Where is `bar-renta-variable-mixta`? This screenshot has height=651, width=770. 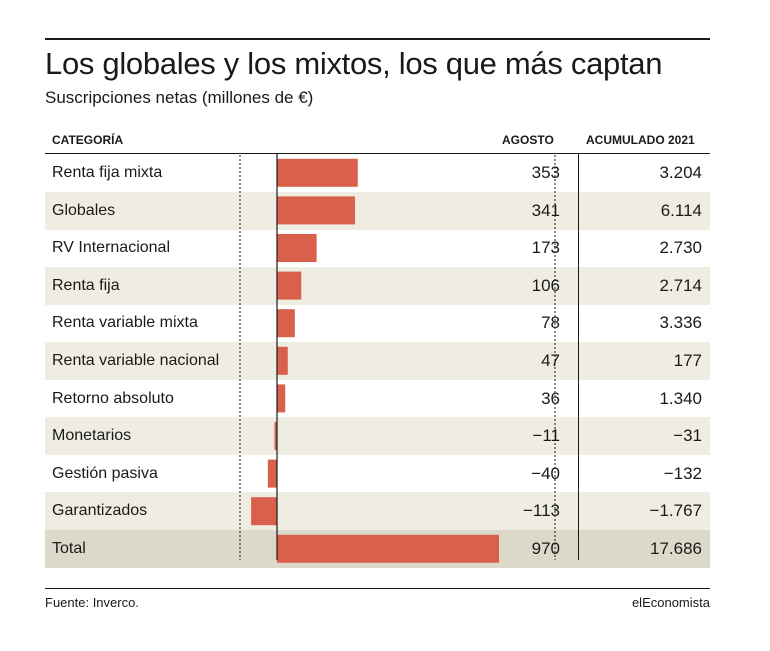
bar-renta-variable-mixta is located at coordinates (286, 323).